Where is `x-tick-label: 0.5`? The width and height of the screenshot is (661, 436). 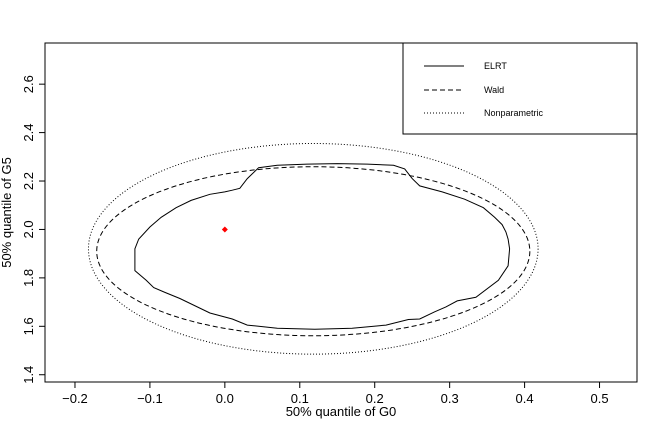
x-tick-label: 0.5 is located at coordinates (599, 398).